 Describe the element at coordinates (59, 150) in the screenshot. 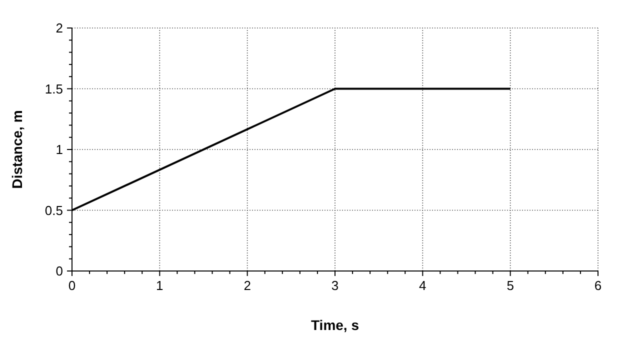

I see `y-tick-label: 1` at that location.